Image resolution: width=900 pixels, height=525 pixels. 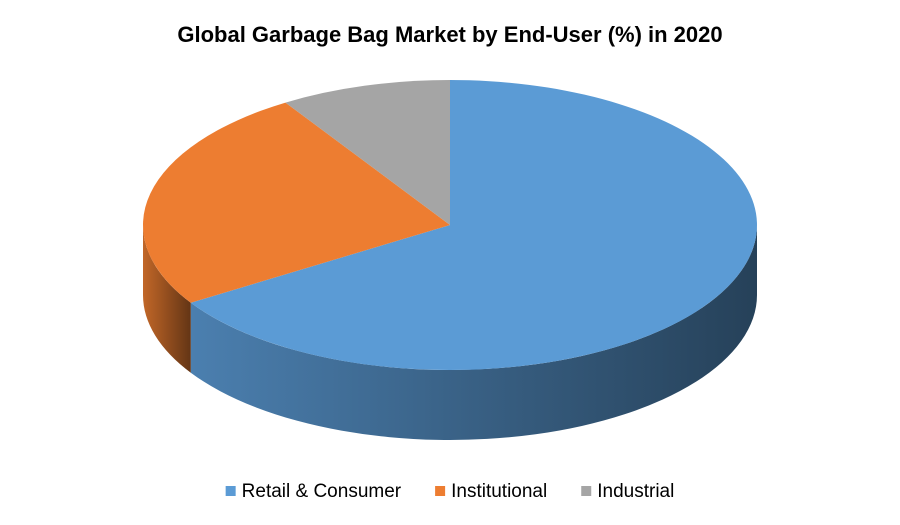 What do you see at coordinates (167, 299) in the screenshot?
I see `slice-side` at bounding box center [167, 299].